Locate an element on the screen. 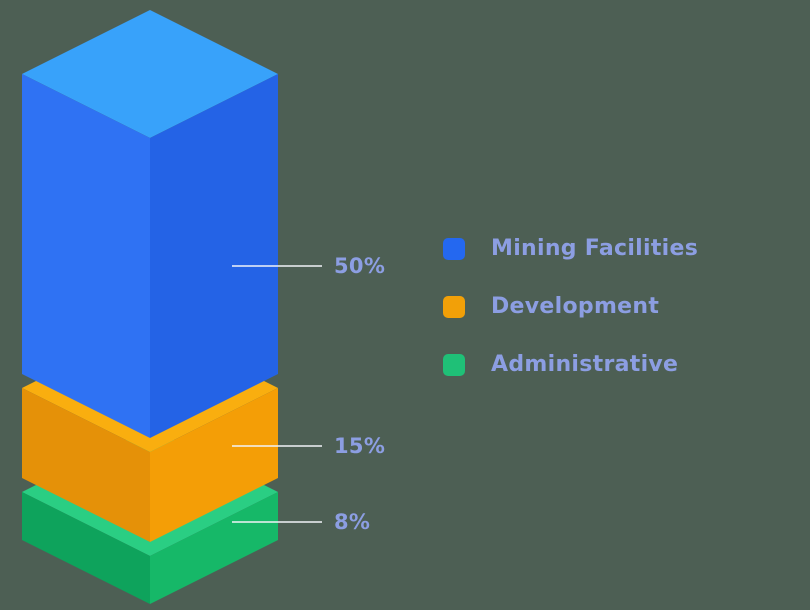 The width and height of the screenshot is (810, 610). pct-label-2: 8% is located at coordinates (352, 522).